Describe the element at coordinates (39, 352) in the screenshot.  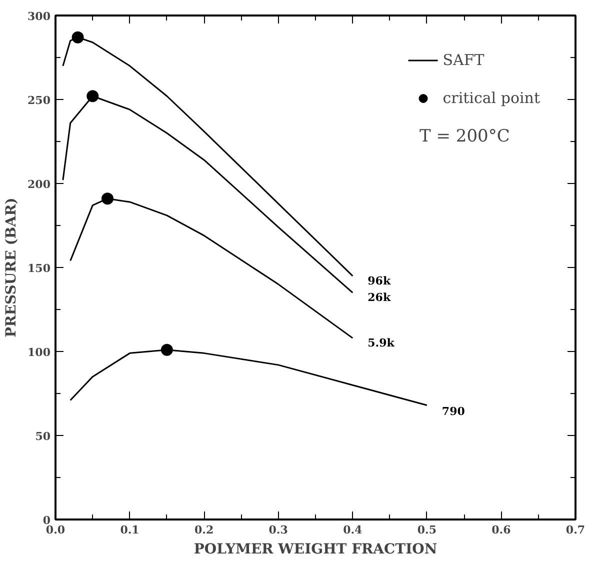
I see `y-tick-label: 100` at that location.